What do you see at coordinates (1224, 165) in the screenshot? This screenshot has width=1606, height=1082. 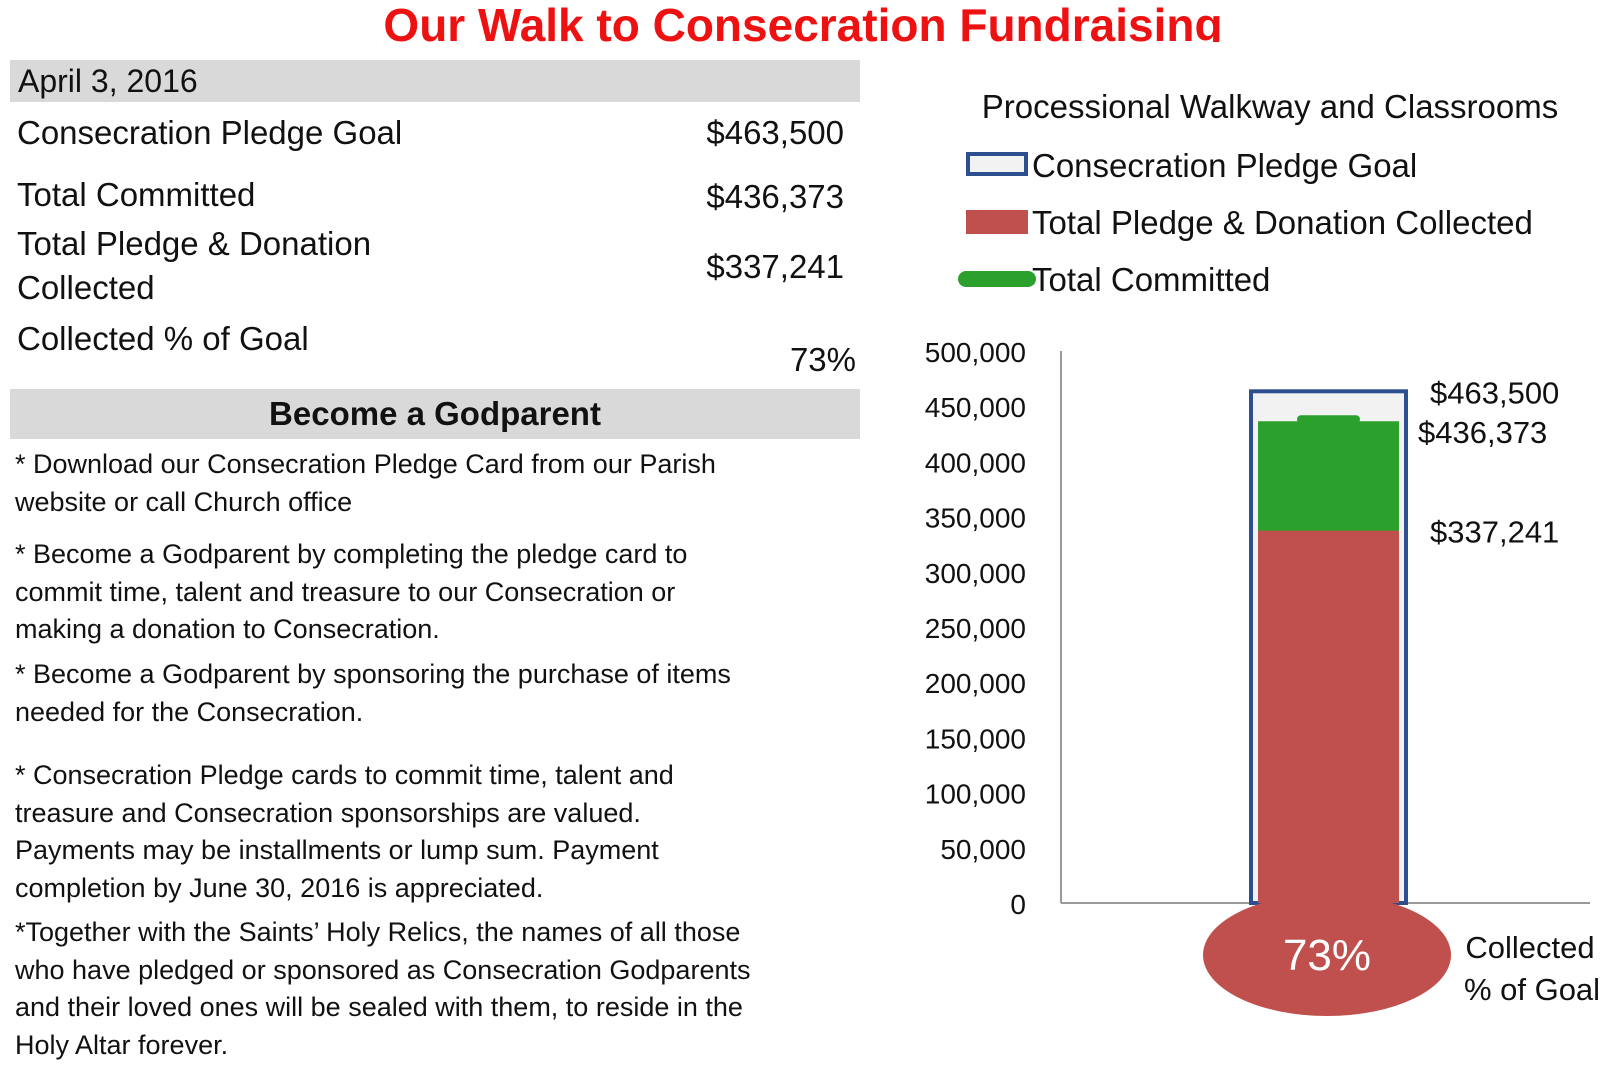 I see `legend-label-pledge-goal: Consecration Pledge Goal` at bounding box center [1224, 165].